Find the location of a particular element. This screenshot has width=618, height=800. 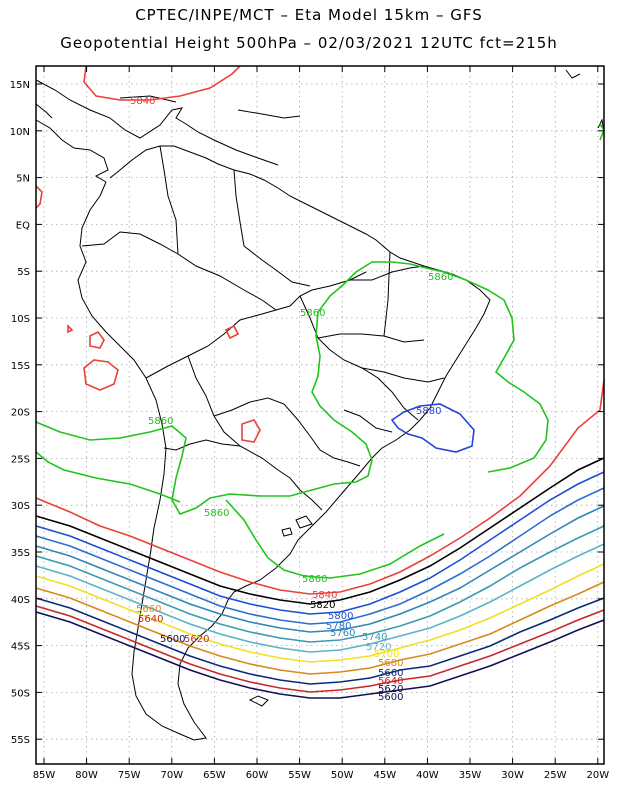

lat-label: 10N is located at coordinates (20, 132).